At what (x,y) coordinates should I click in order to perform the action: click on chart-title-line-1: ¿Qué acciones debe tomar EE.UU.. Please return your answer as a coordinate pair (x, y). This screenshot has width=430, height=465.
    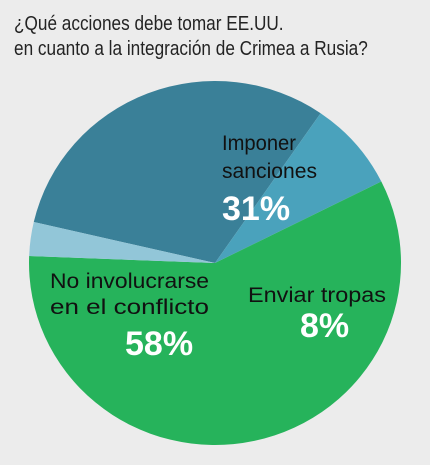
    Looking at the image, I should click on (149, 24).